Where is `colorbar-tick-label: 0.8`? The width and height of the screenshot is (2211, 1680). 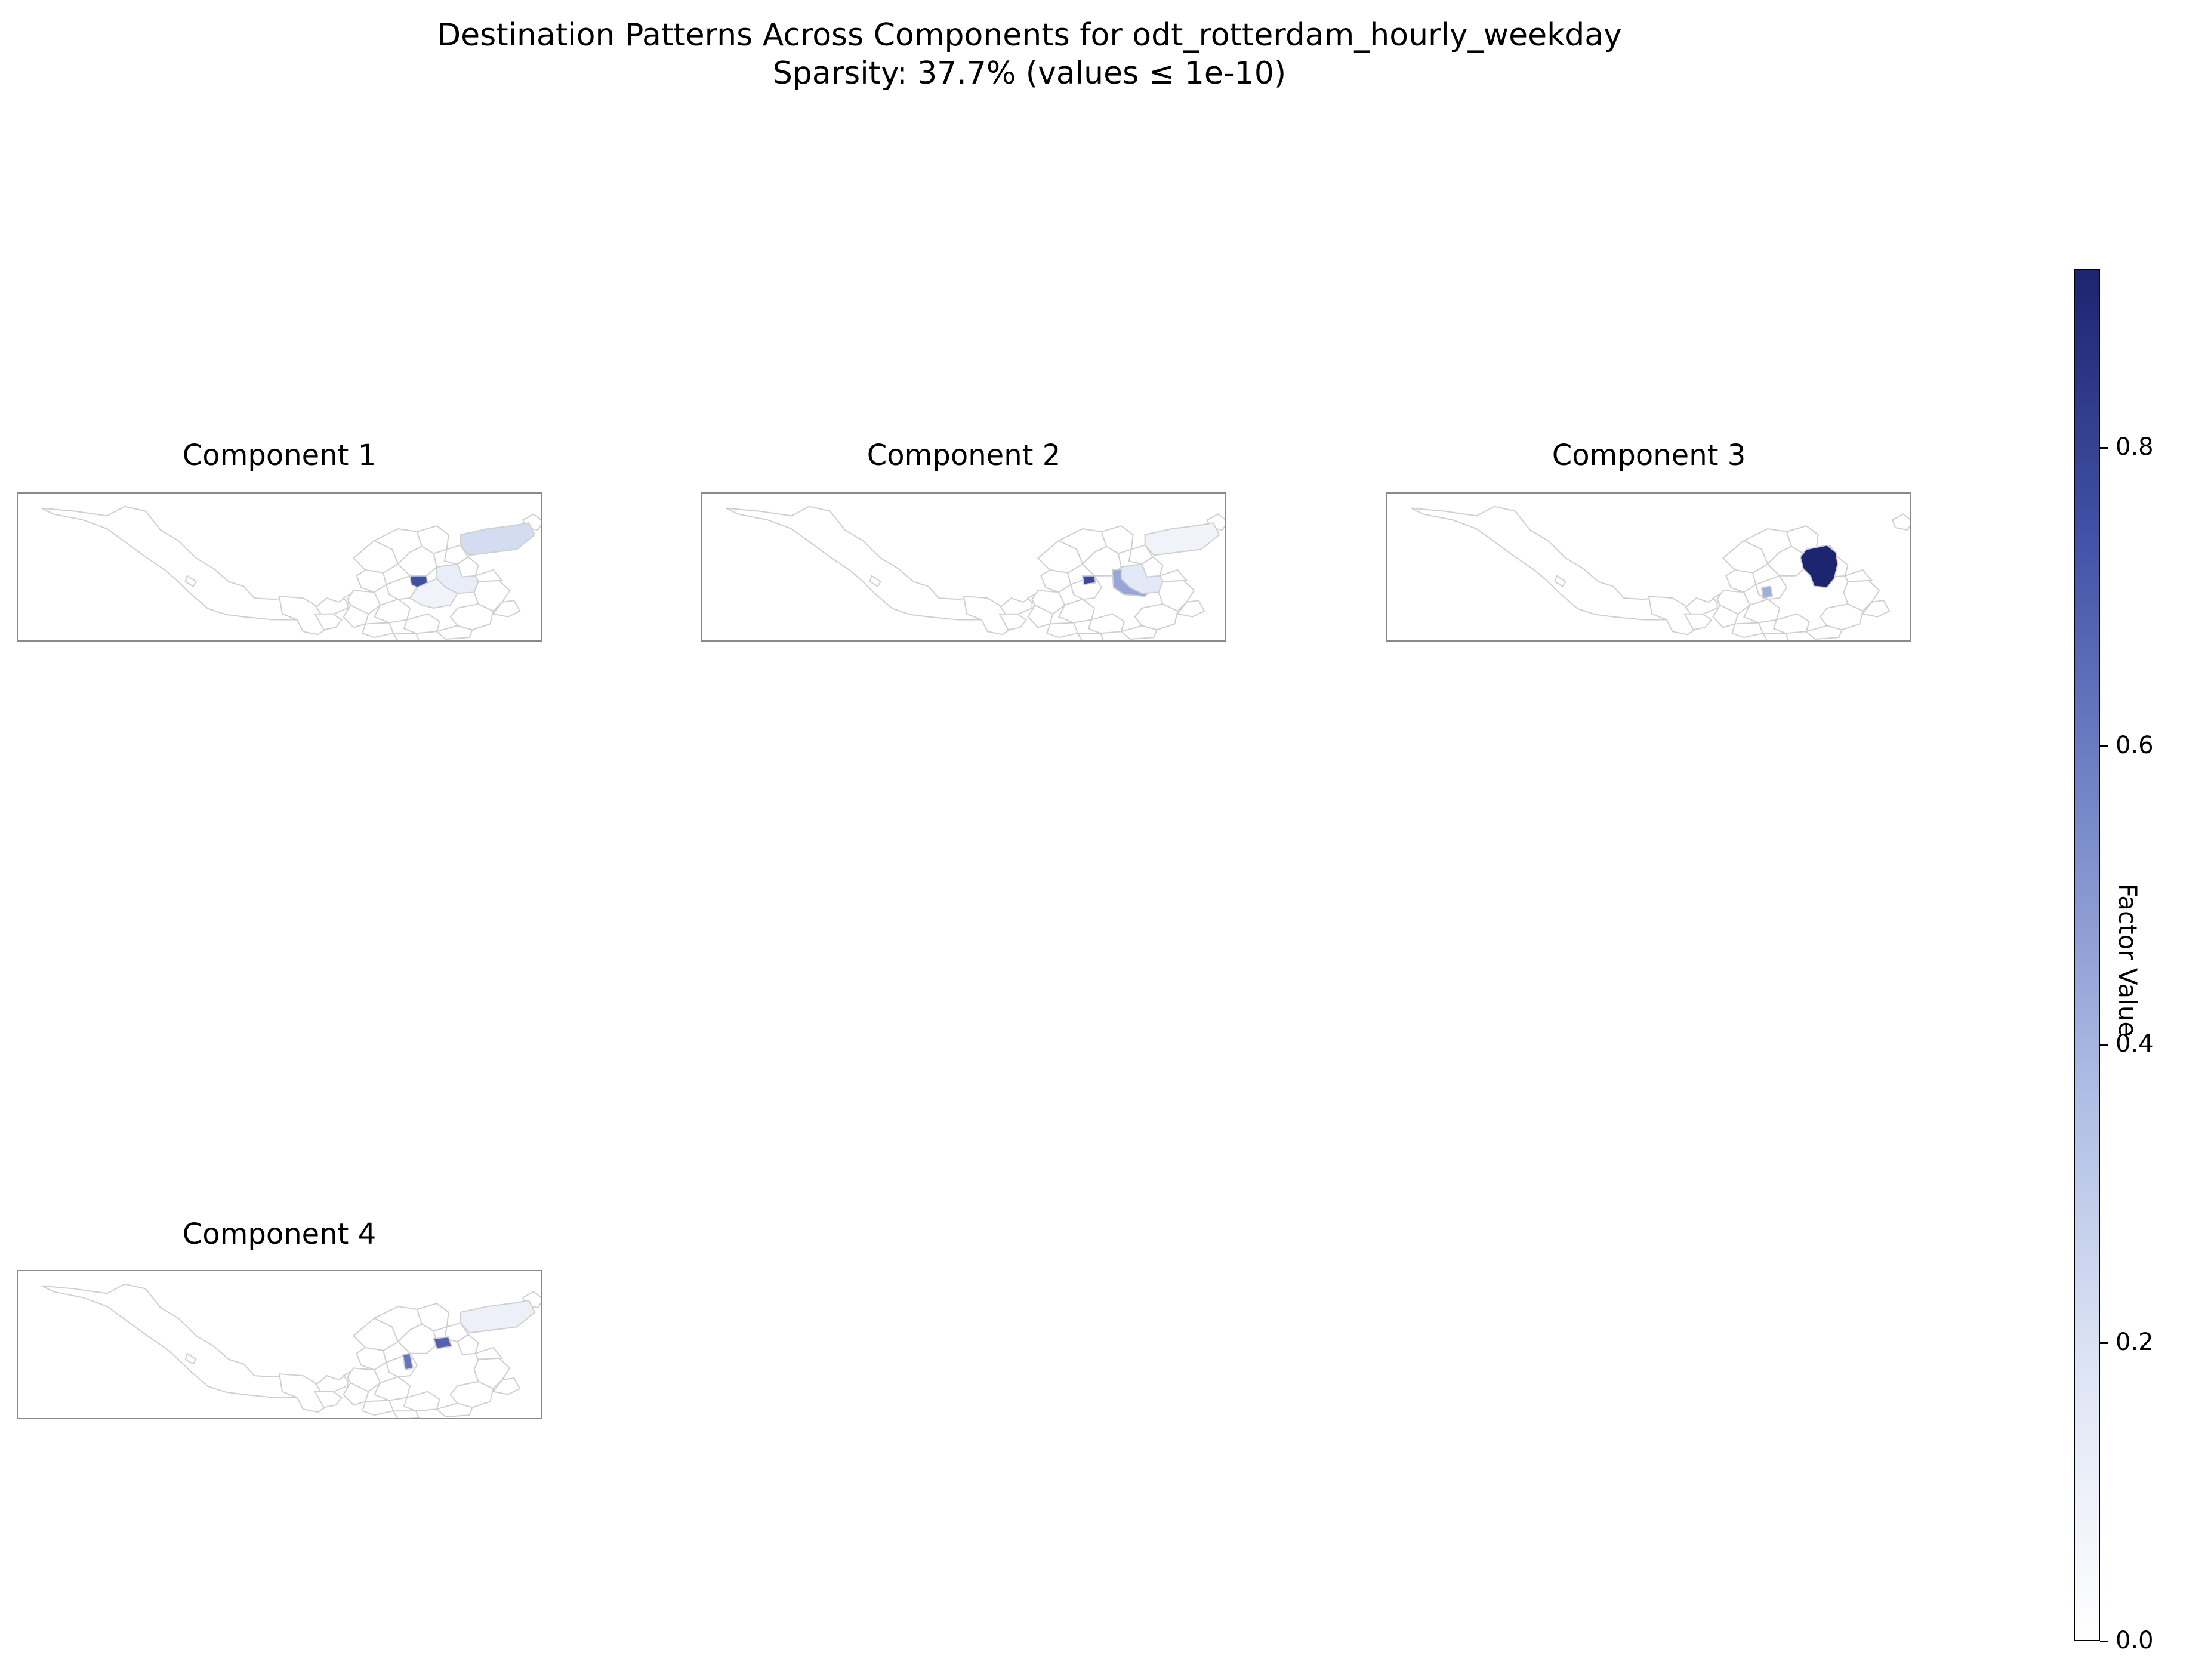 colorbar-tick-label: 0.8 is located at coordinates (2135, 447).